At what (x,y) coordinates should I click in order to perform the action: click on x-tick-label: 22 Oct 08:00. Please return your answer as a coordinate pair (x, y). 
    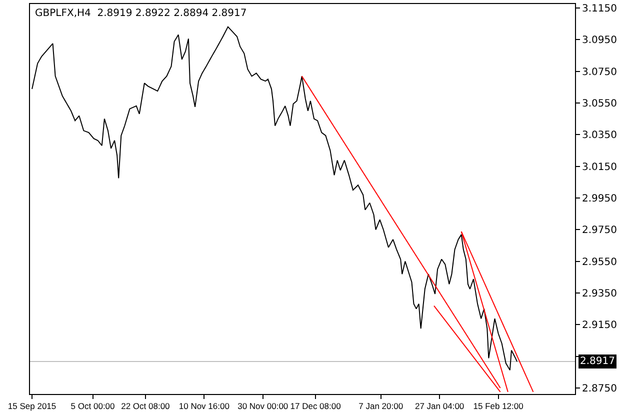
    Looking at the image, I should click on (145, 406).